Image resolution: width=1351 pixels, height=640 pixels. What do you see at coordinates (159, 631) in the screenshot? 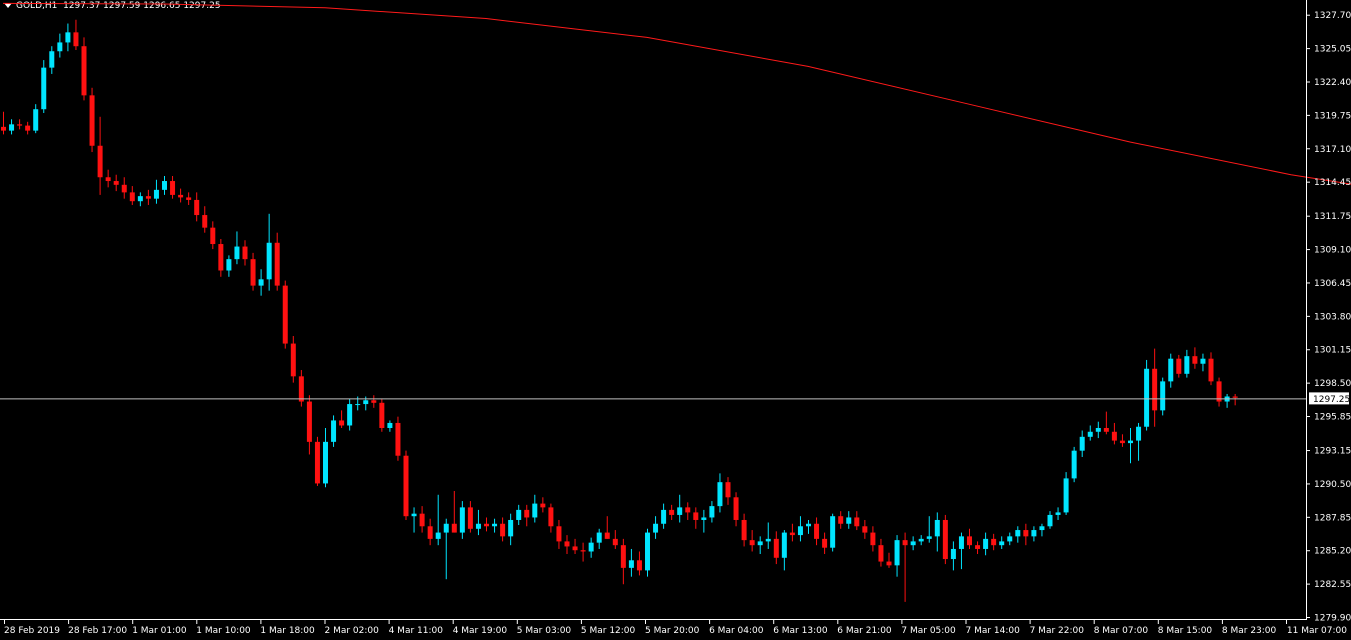
I see `time-tick-label: 1 Mar 01:00` at bounding box center [159, 631].